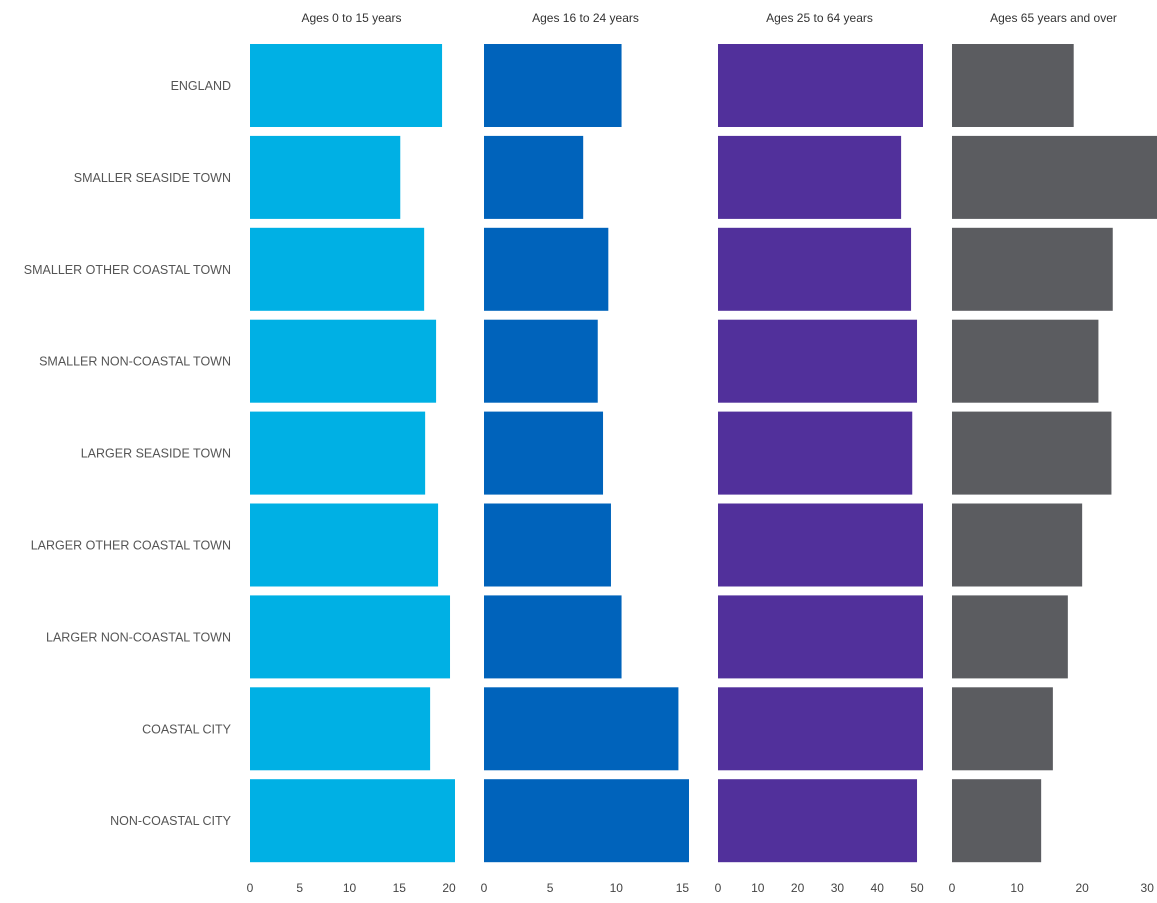  What do you see at coordinates (819, 18) in the screenshot?
I see `panel-title: Ages 25 to 64 years` at bounding box center [819, 18].